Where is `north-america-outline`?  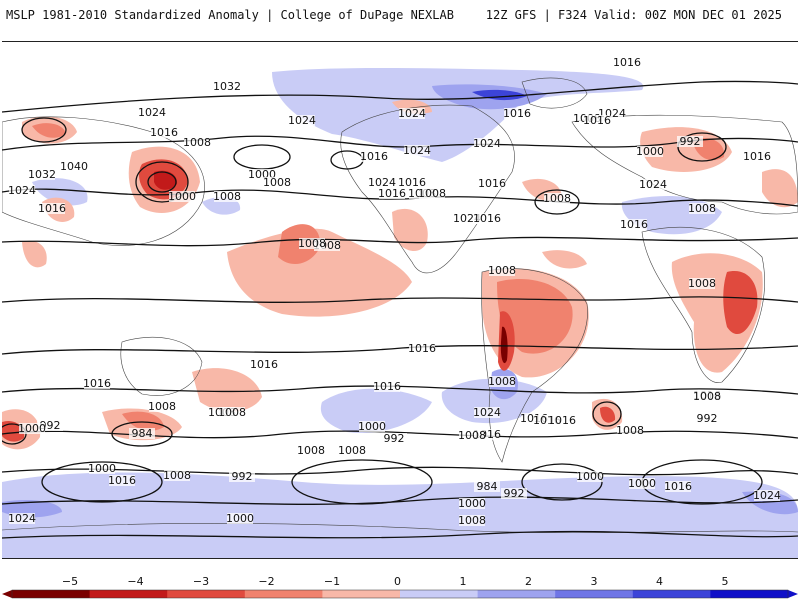 north-america-outline is located at coordinates (427, 189).